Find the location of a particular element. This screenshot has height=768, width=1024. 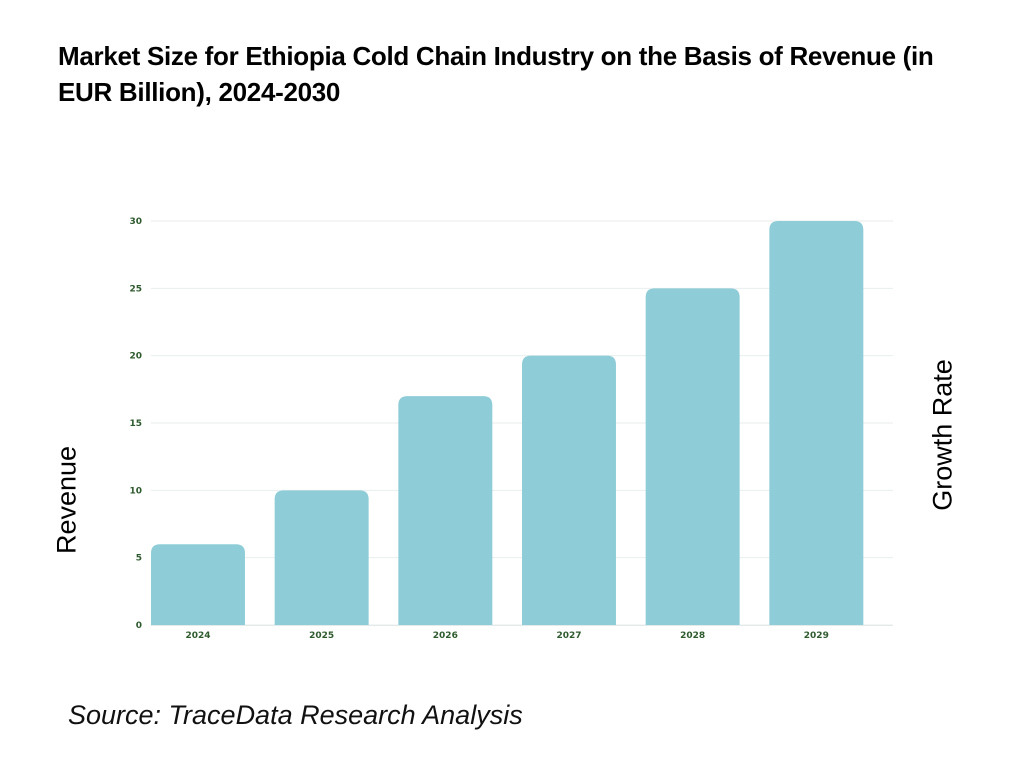

bar-2024 is located at coordinates (198, 584).